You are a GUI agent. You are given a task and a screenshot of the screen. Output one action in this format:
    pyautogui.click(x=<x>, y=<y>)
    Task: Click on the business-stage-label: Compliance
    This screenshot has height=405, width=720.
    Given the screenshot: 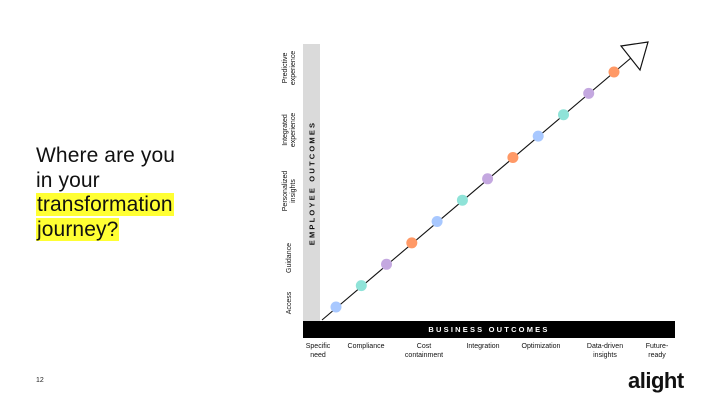 What is the action you would take?
    pyautogui.click(x=366, y=347)
    